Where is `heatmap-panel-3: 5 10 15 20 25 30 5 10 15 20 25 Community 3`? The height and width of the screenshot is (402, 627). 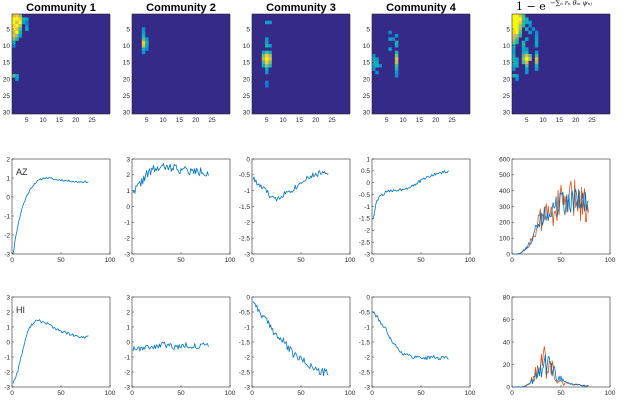
heatmap-panel-3: 5 10 15 20 25 30 5 10 15 20 25 Community 3 is located at coordinates (297, 63).